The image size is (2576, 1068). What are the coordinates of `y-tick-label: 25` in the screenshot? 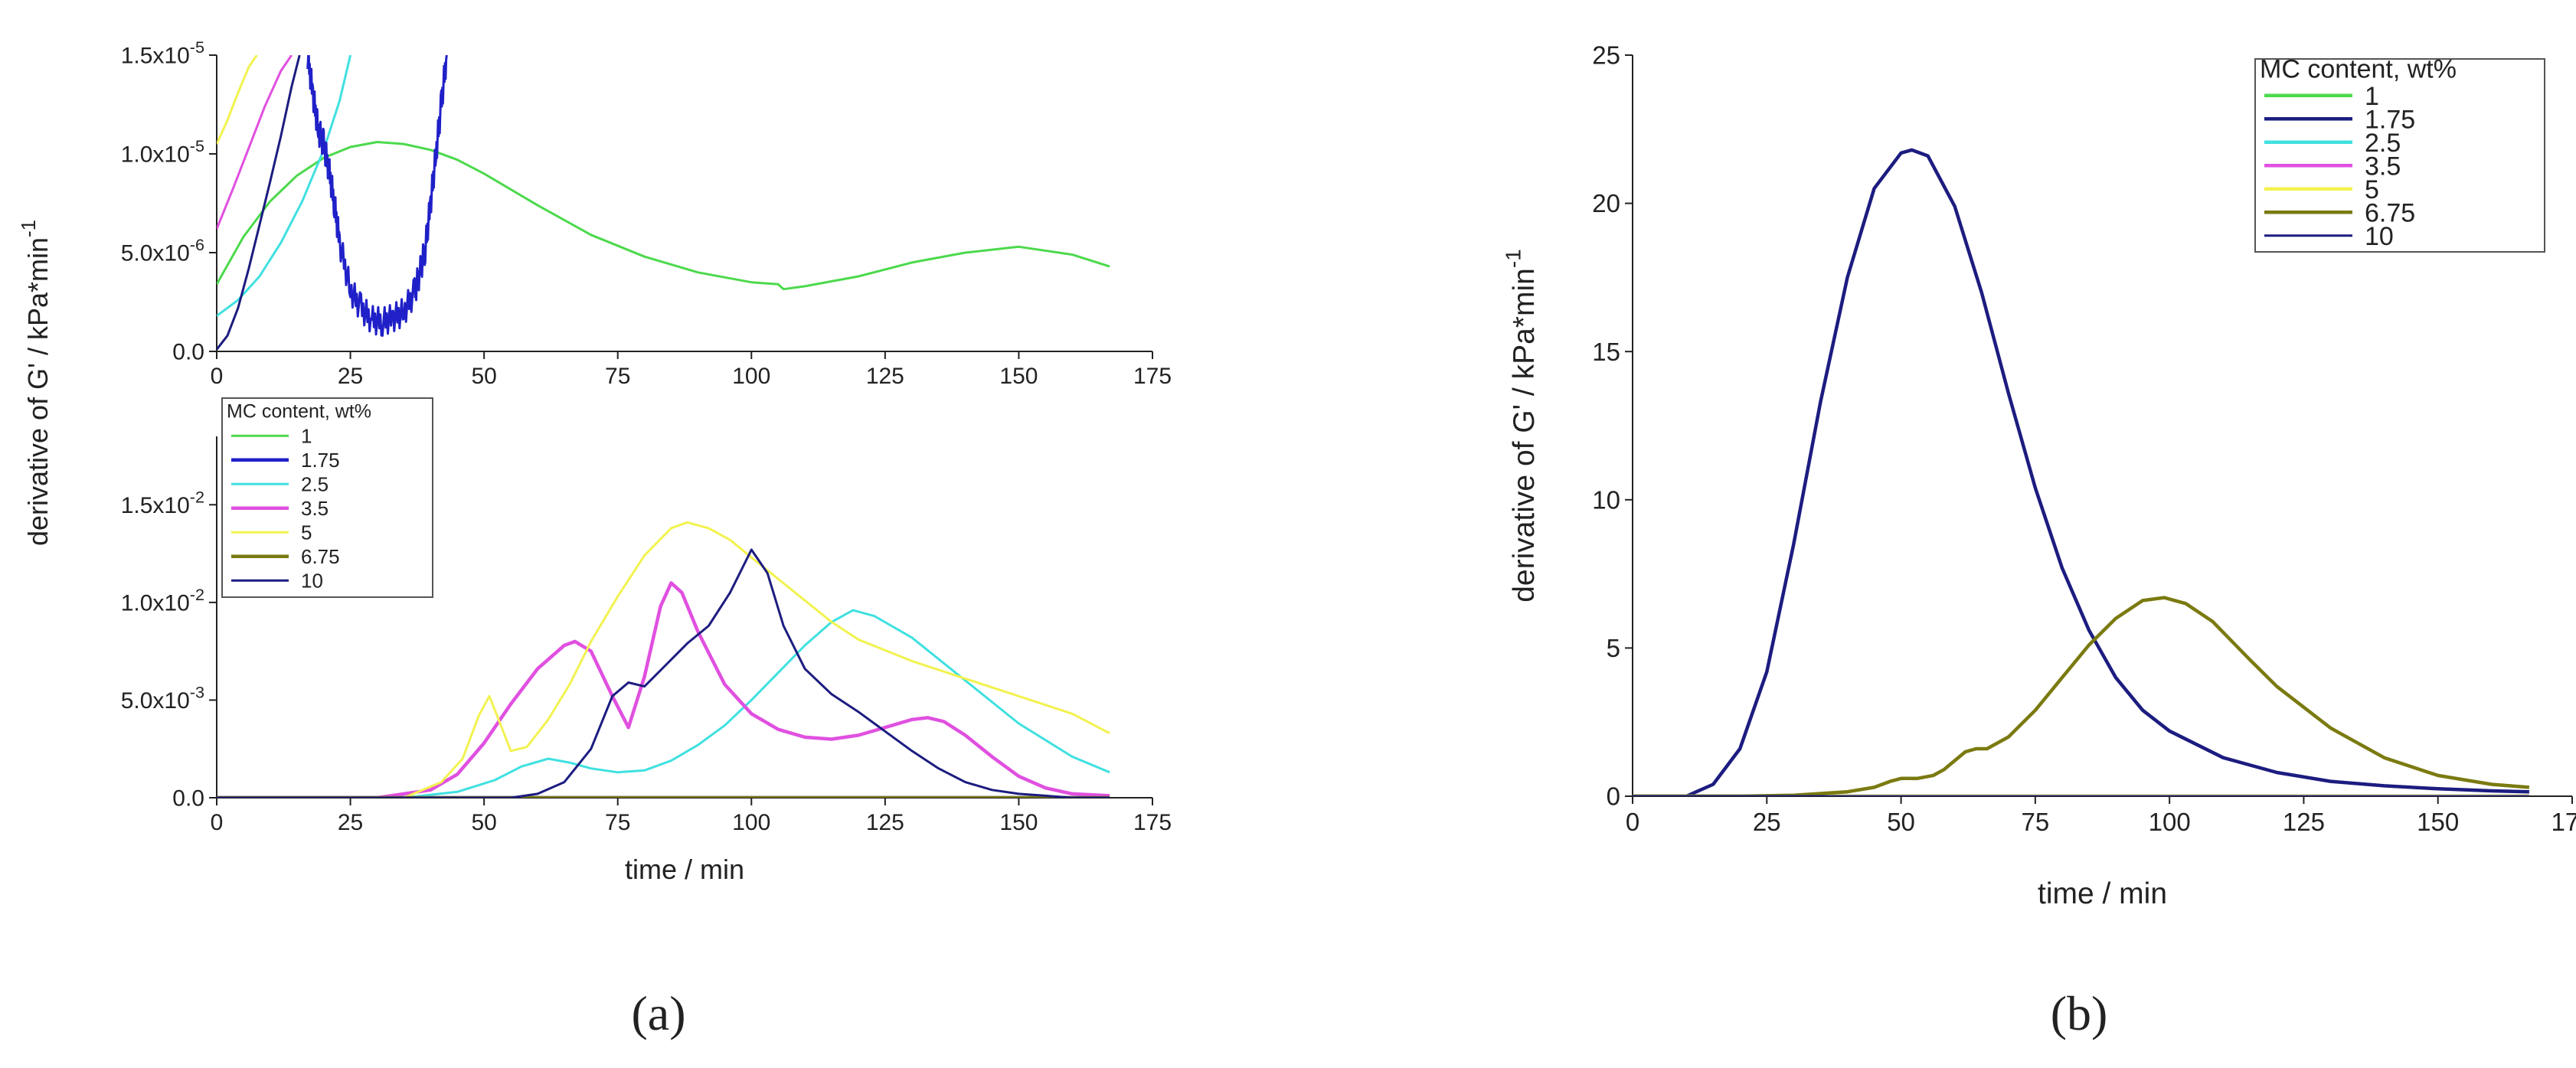 It's located at (1606, 55).